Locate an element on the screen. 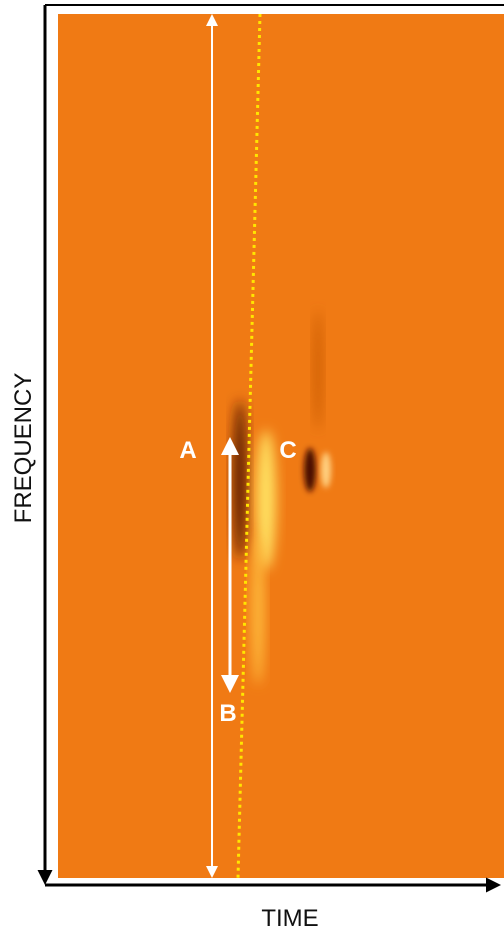 The height and width of the screenshot is (933, 504). dark-blob is located at coordinates (310, 470).